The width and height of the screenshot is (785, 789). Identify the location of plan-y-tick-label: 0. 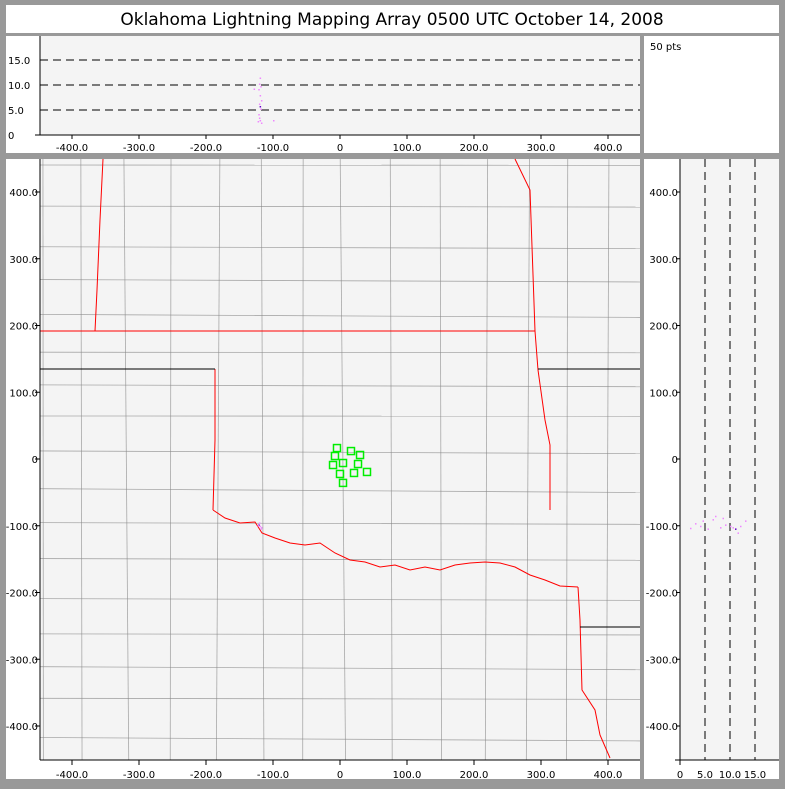
(35, 460).